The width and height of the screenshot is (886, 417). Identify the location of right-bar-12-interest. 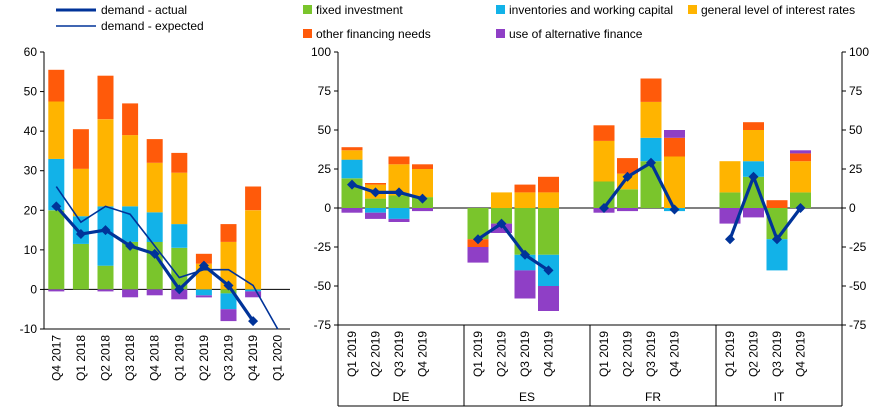
(730, 177).